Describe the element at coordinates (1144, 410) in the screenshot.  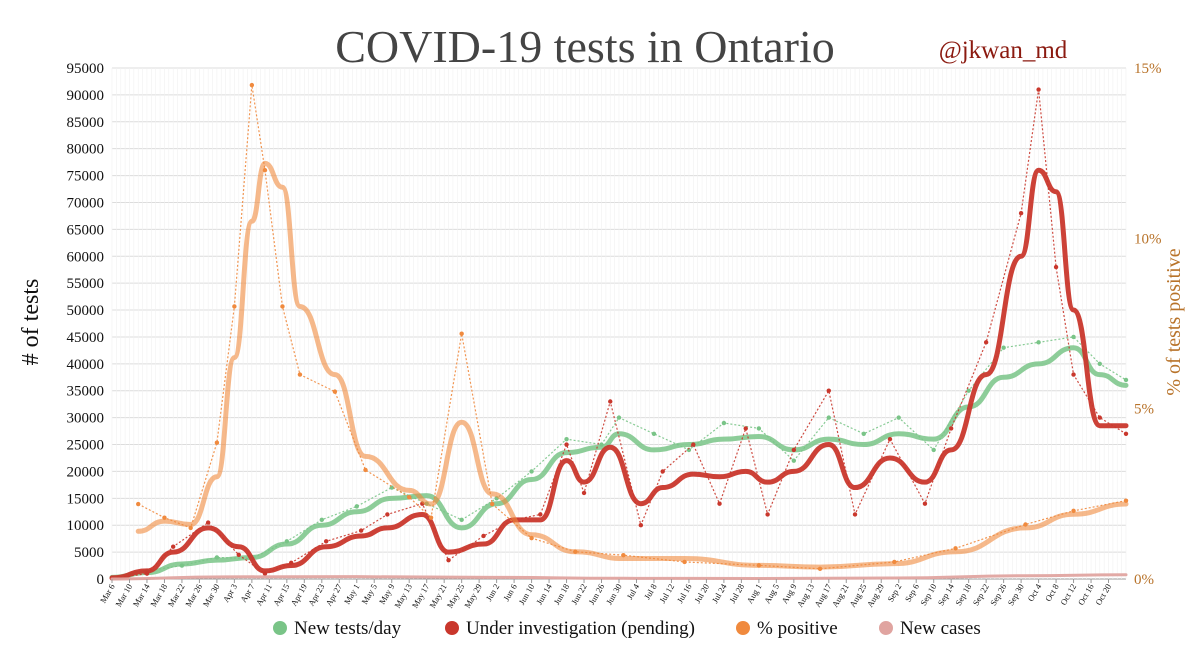
I see `y2-tick-label: 5%` at that location.